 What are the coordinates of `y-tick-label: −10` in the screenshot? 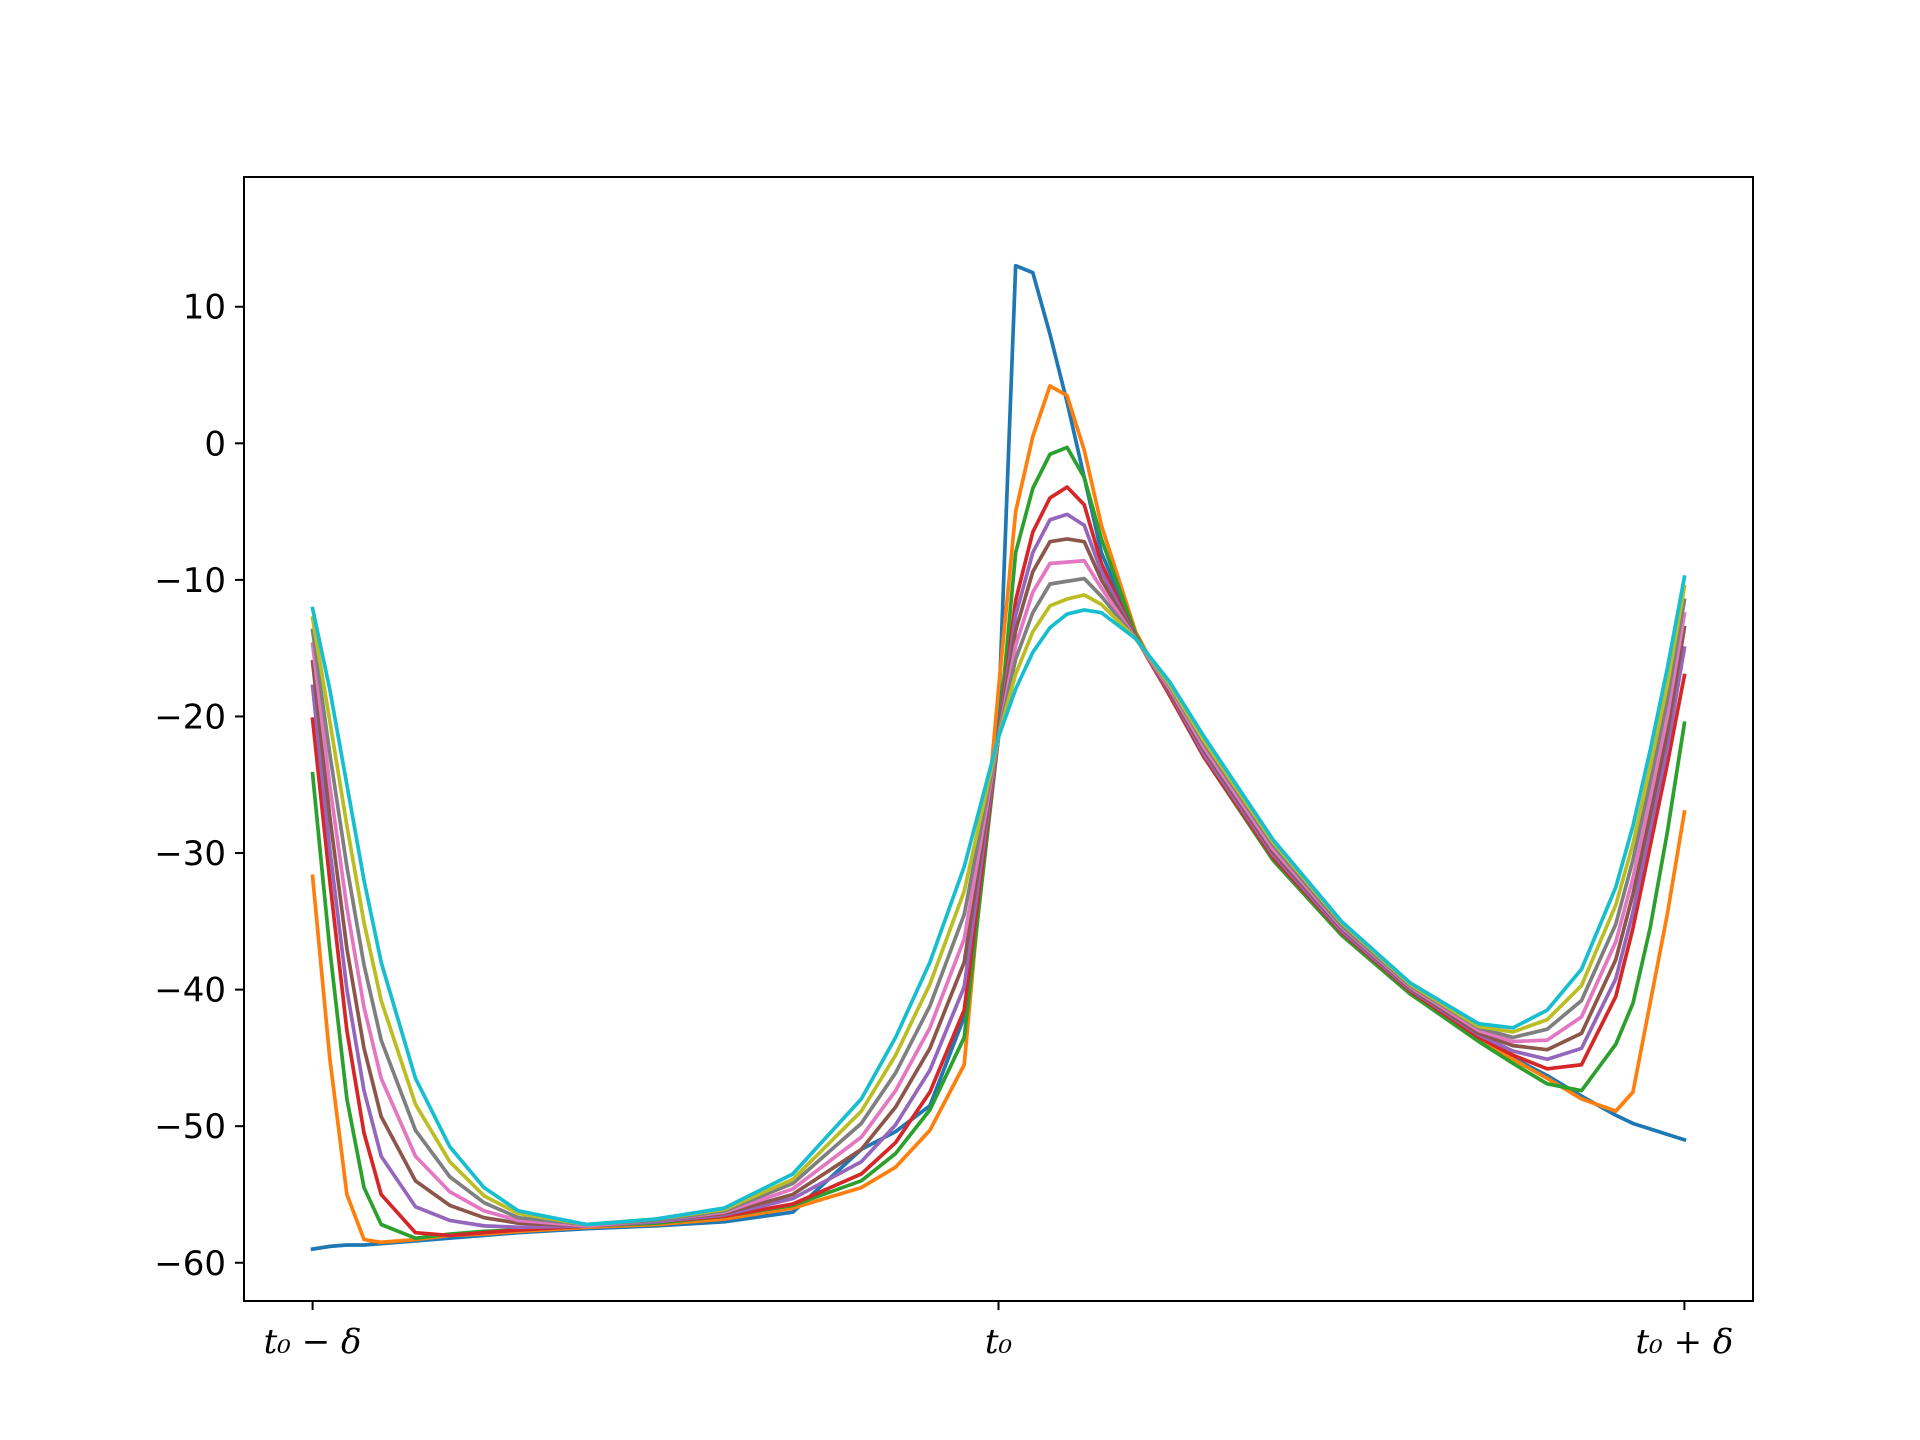 It's located at (190, 581).